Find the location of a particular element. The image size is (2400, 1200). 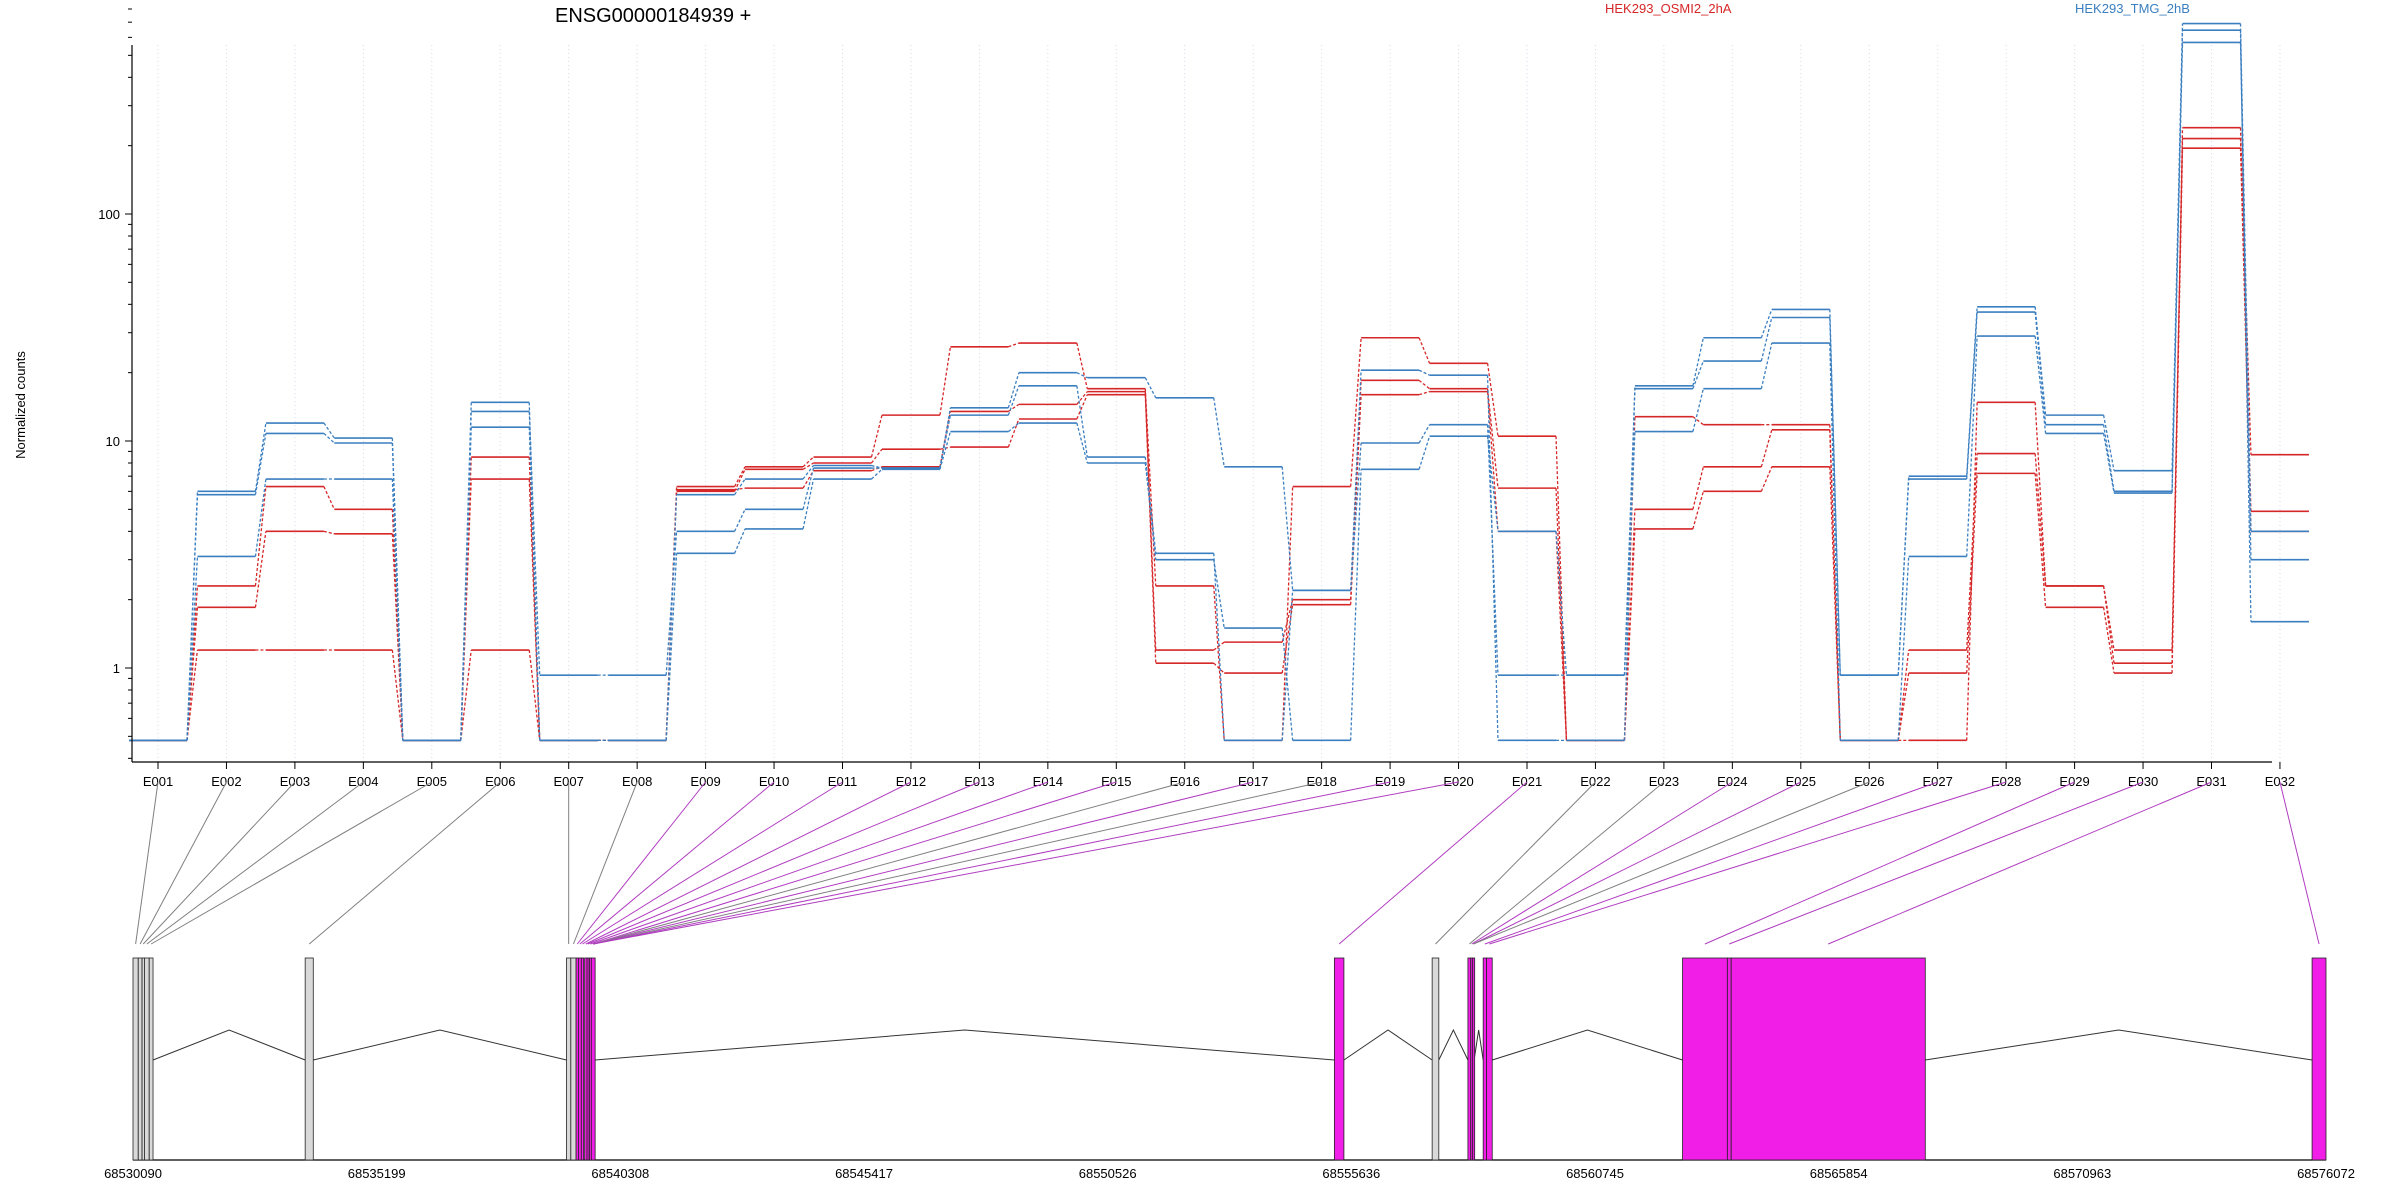

x-tick-label: E017 is located at coordinates (1253, 781).